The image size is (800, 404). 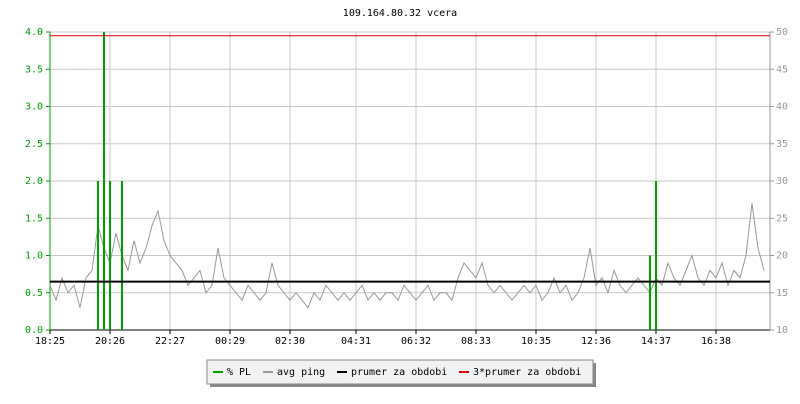 I want to click on y2-tick-label: 25, so click(x=782, y=218).